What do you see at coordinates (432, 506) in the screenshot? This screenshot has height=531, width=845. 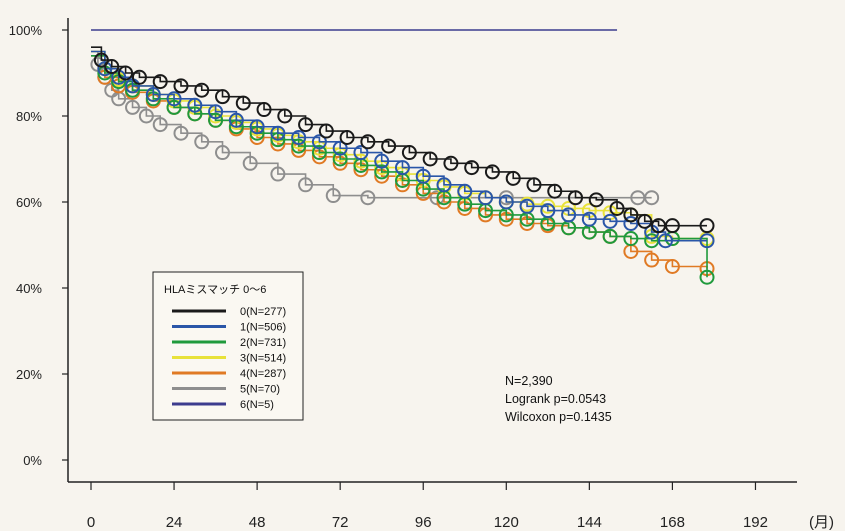 I see `x-axis: 0 24 48 72 96 120 144 168 192` at bounding box center [432, 506].